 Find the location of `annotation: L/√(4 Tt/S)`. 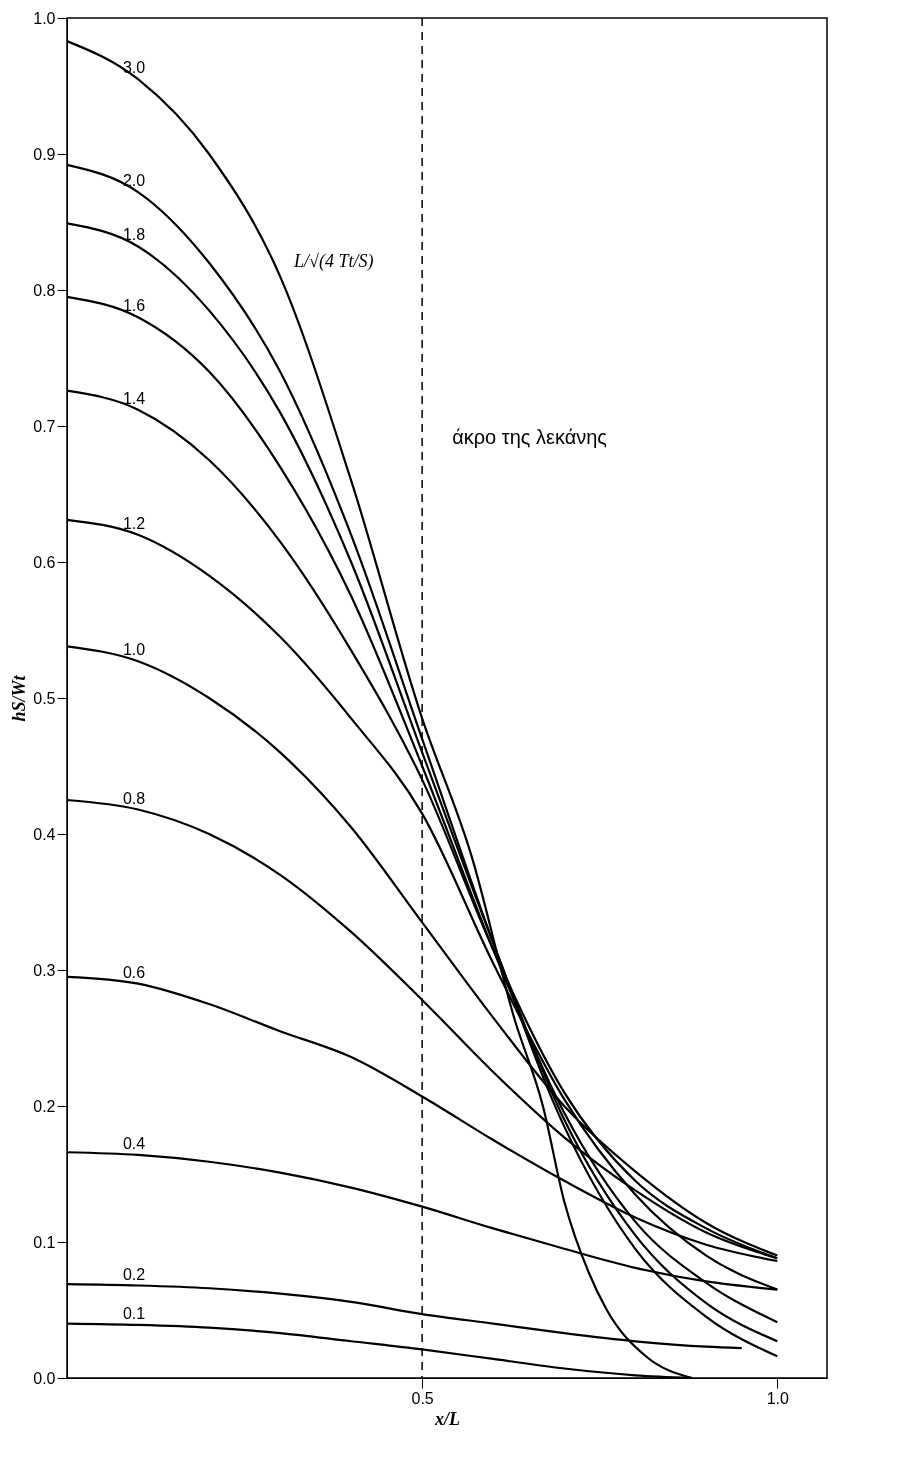

annotation: L/√(4 Tt/S) is located at coordinates (333, 262).